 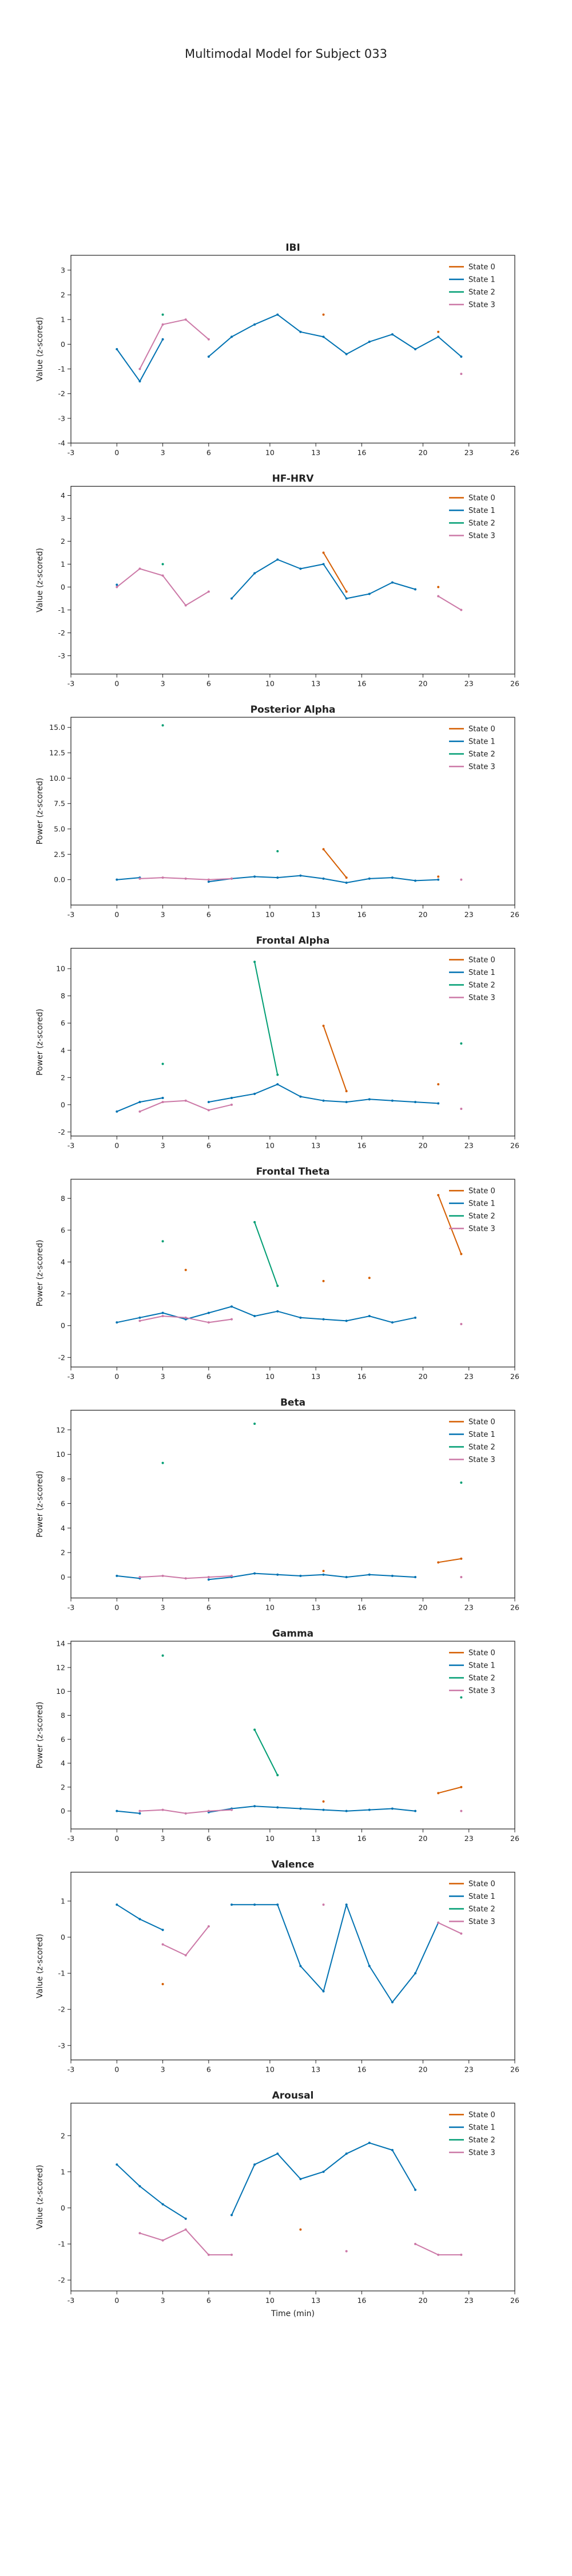 I want to click on x-tick-label: -3, so click(x=70, y=2069).